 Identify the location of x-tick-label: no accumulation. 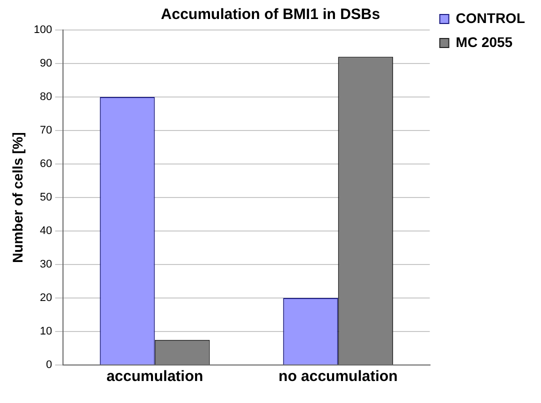
(338, 377).